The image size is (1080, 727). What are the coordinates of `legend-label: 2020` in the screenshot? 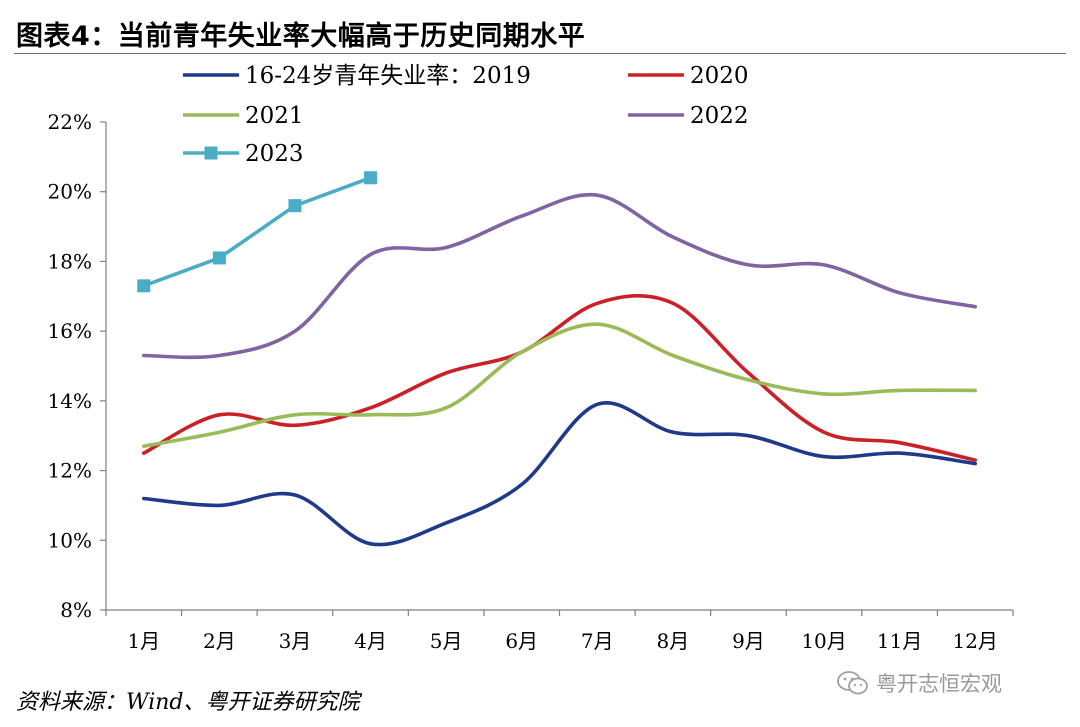 It's located at (719, 76).